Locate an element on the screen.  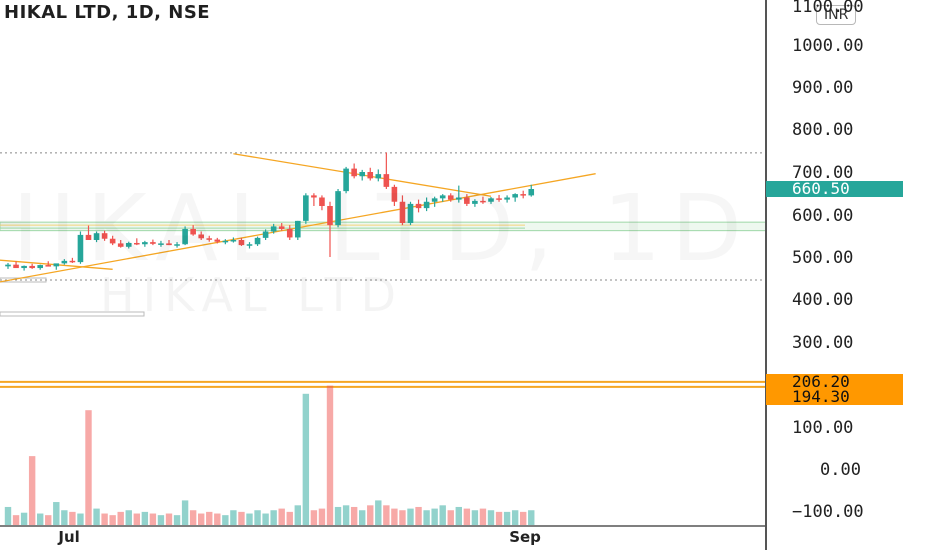
chart-title: HIKAL LTD, 1D, NSE is located at coordinates (107, 12).